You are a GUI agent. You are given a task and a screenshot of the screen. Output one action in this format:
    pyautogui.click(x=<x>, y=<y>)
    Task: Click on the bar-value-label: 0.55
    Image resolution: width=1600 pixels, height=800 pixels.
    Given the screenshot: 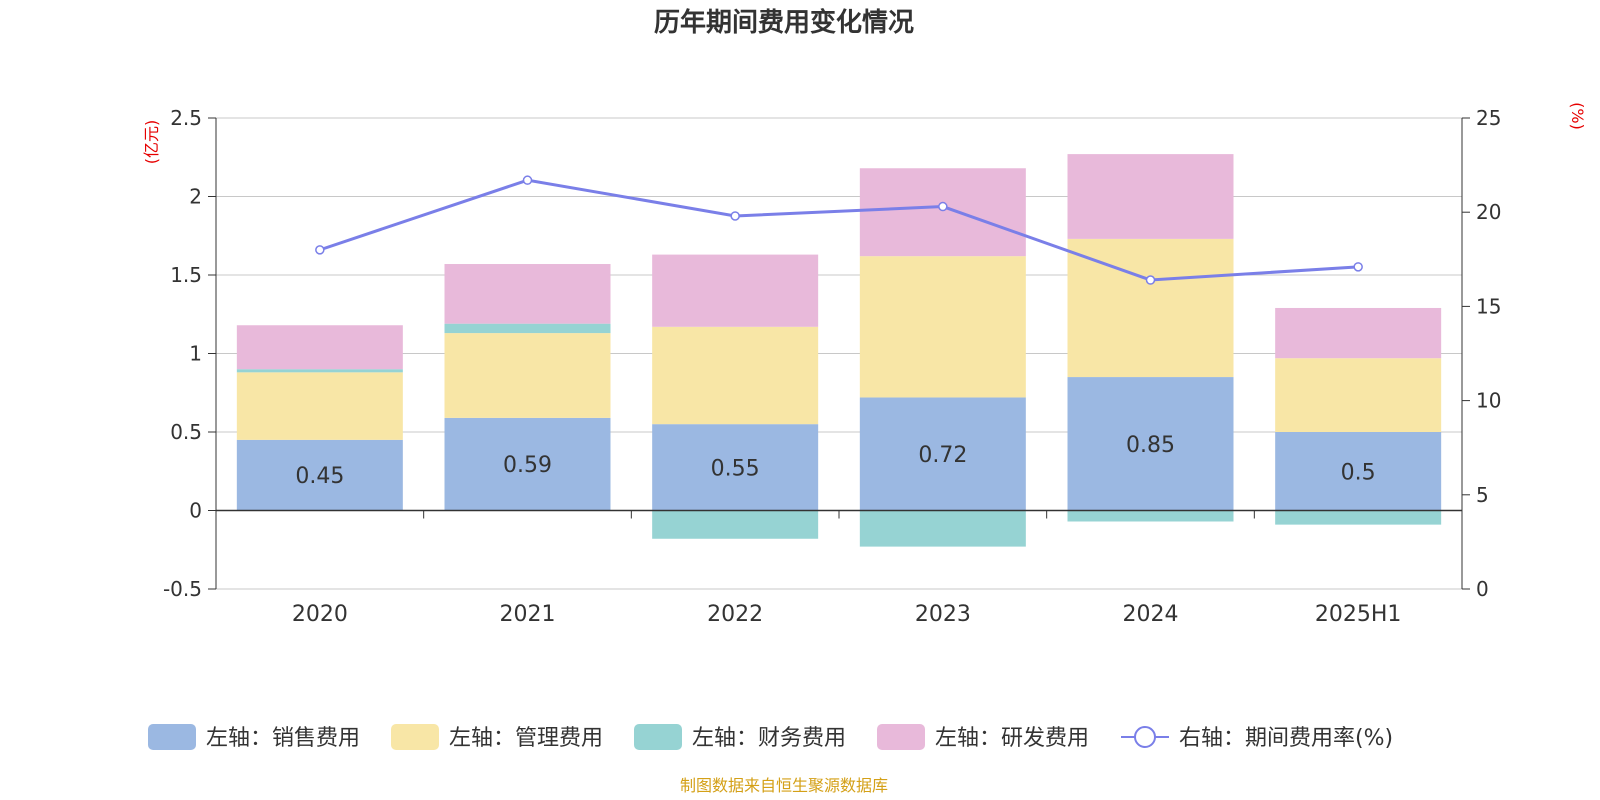 What is the action you would take?
    pyautogui.click(x=735, y=468)
    